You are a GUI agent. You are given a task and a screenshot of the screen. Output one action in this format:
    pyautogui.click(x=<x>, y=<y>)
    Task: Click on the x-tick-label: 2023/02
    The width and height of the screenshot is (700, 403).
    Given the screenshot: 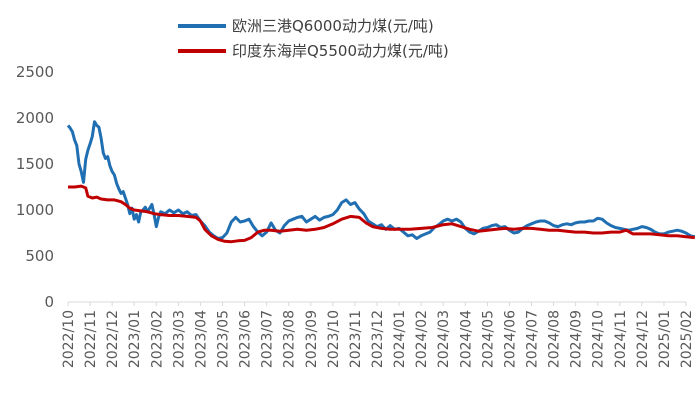 What is the action you would take?
    pyautogui.click(x=157, y=339)
    